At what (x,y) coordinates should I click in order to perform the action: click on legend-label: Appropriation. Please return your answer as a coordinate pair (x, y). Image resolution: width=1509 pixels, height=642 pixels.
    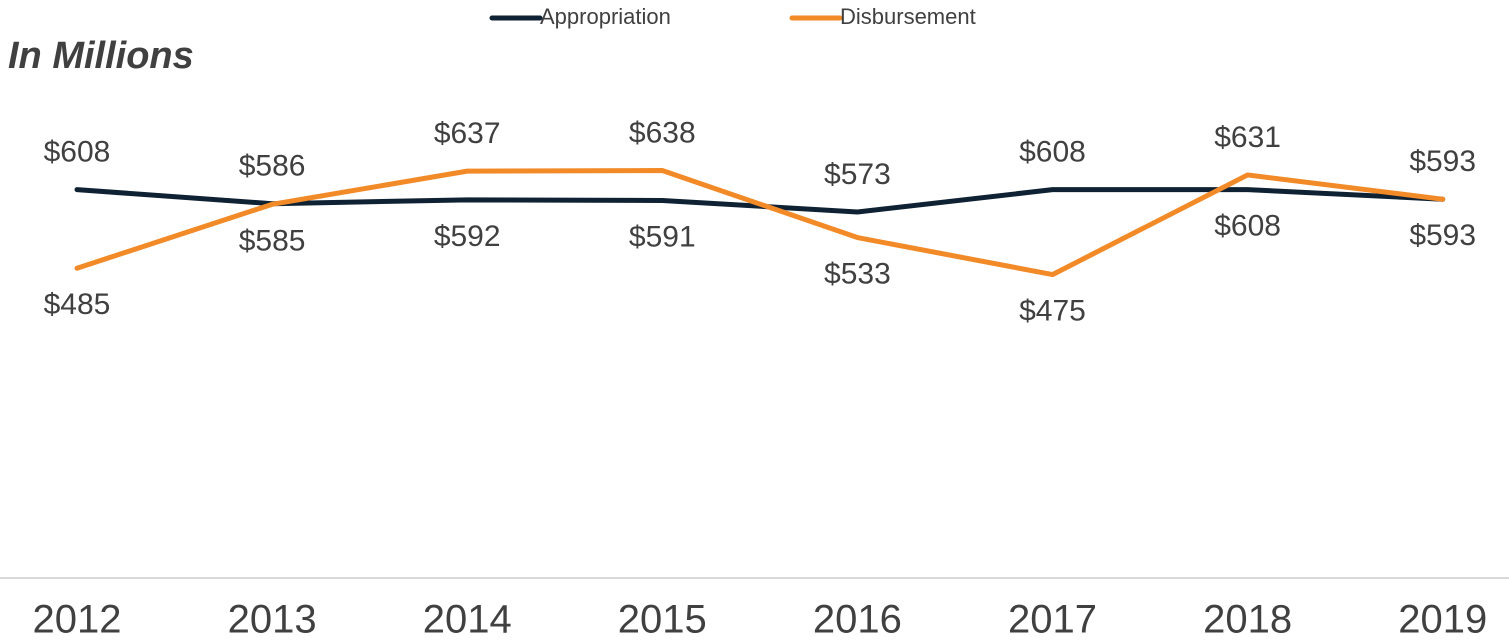
    Looking at the image, I should click on (605, 16).